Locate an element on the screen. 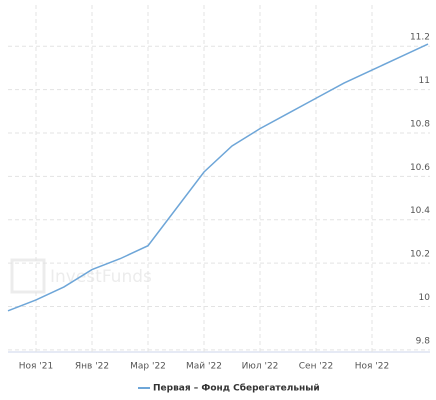  legend-item: Первая – Фонд Сберегательный is located at coordinates (229, 388).